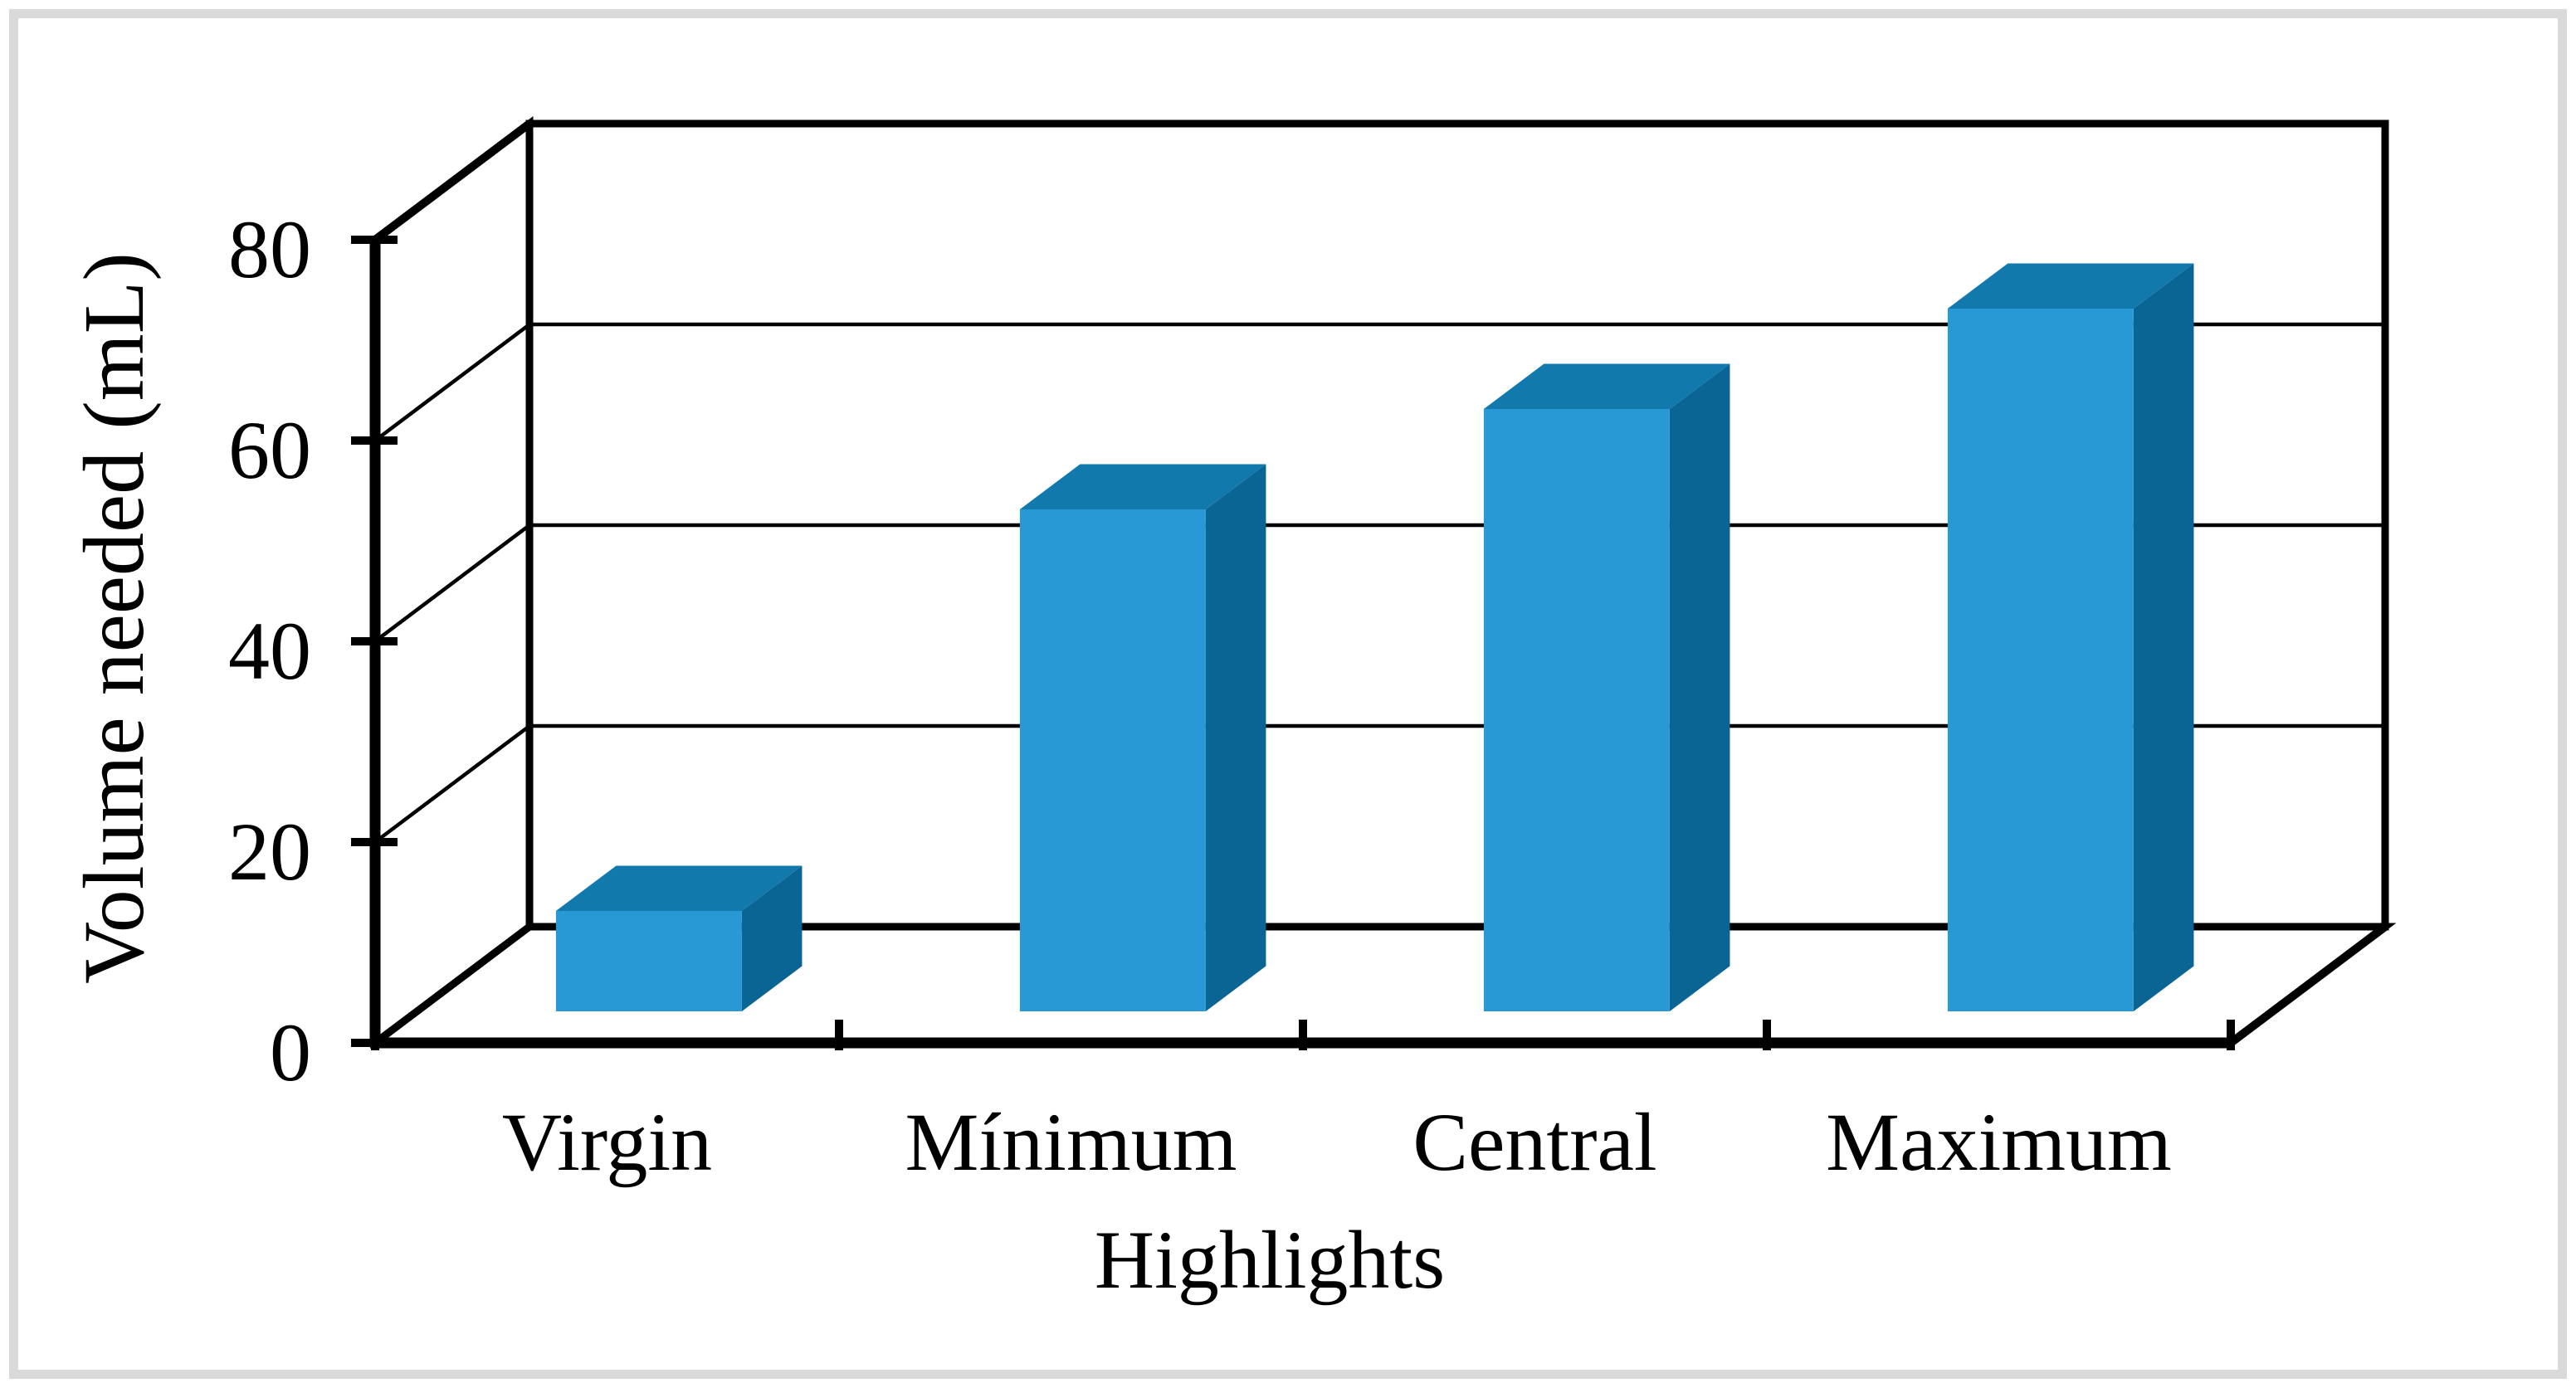 The height and width of the screenshot is (1388, 2576). Describe the element at coordinates (1071, 1142) in the screenshot. I see `category-label: Mínimum` at that location.